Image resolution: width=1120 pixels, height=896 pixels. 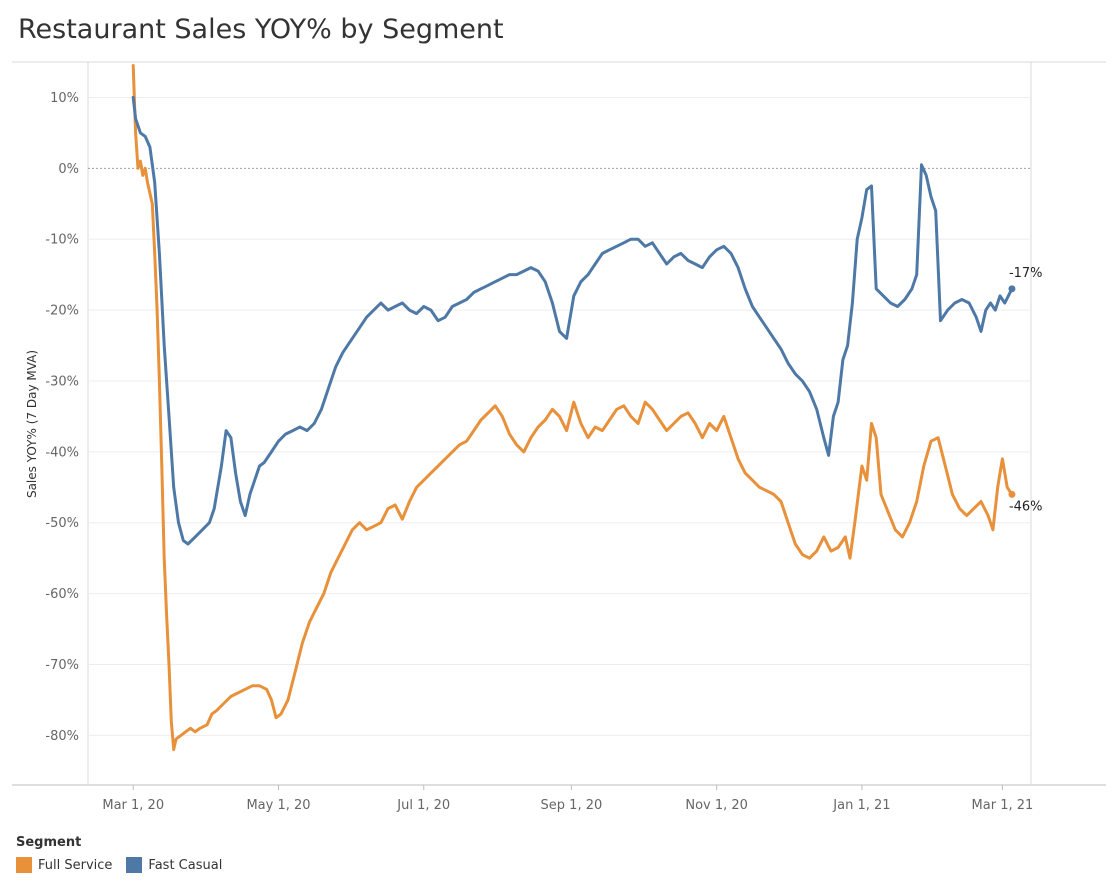 What do you see at coordinates (62, 381) in the screenshot?
I see `y-tick-label: -30%` at bounding box center [62, 381].